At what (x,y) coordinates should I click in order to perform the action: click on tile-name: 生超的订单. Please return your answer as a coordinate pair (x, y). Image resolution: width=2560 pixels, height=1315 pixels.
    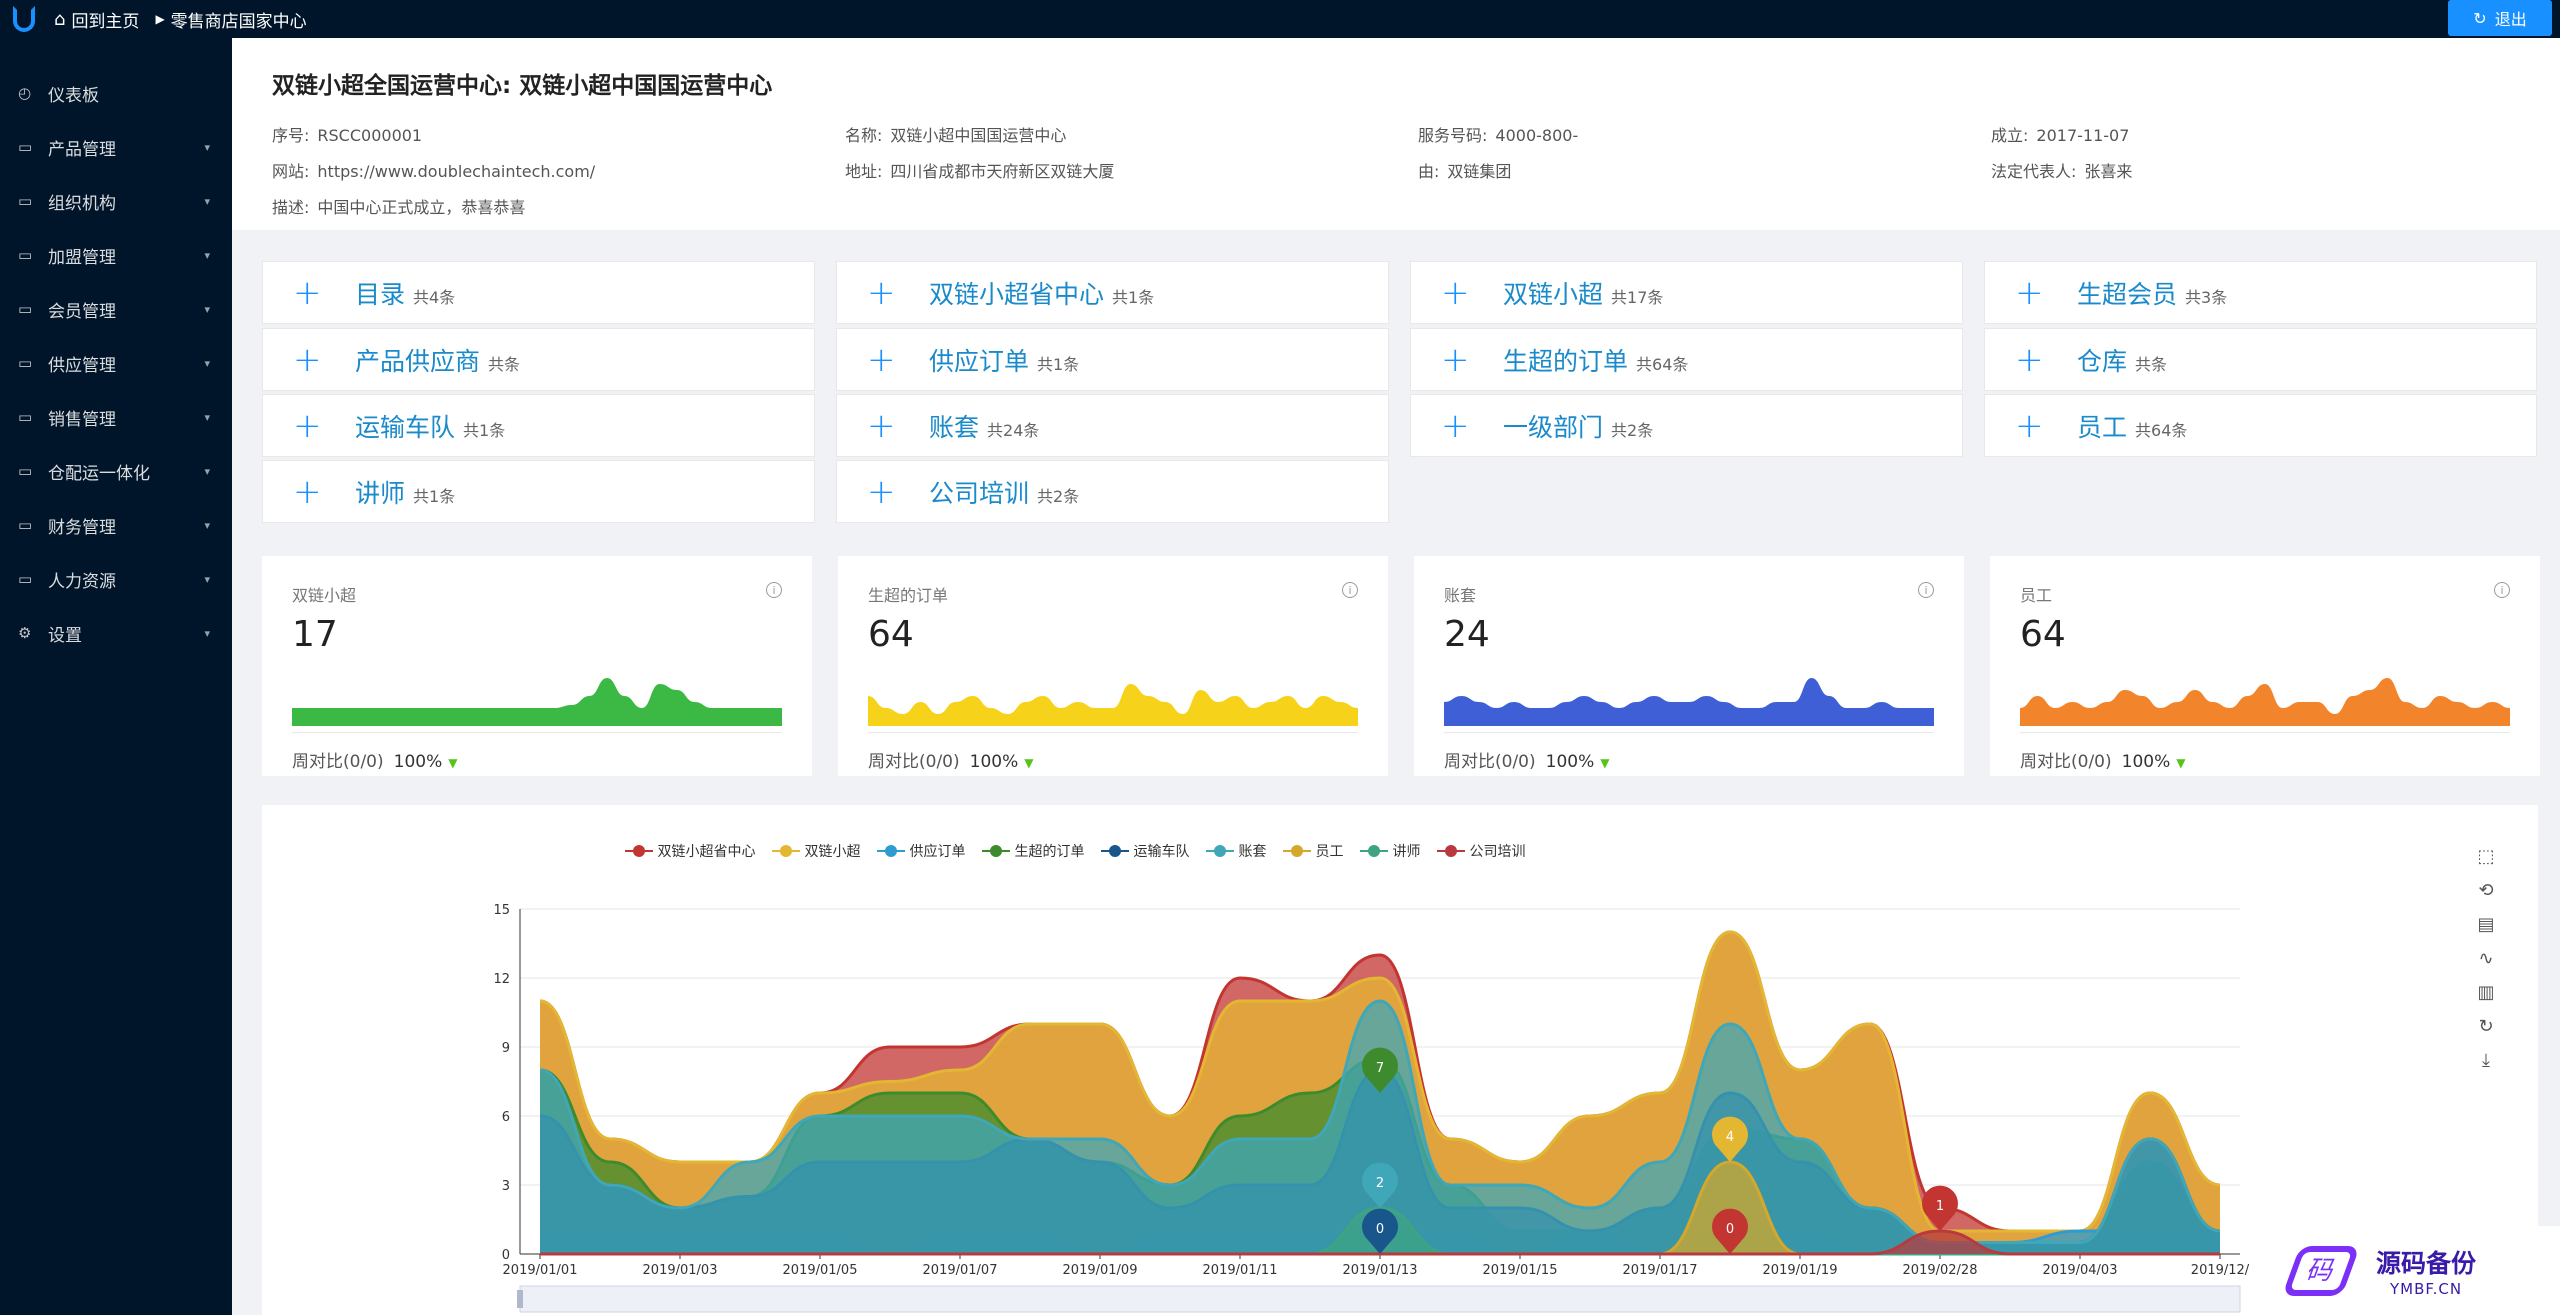
    Looking at the image, I should click on (1566, 361).